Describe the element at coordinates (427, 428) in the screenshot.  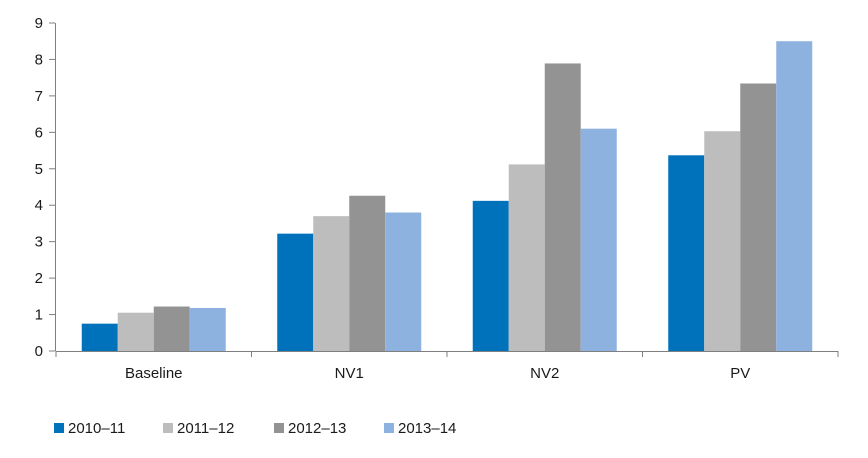
I see `legend-label: 2013–14` at that location.